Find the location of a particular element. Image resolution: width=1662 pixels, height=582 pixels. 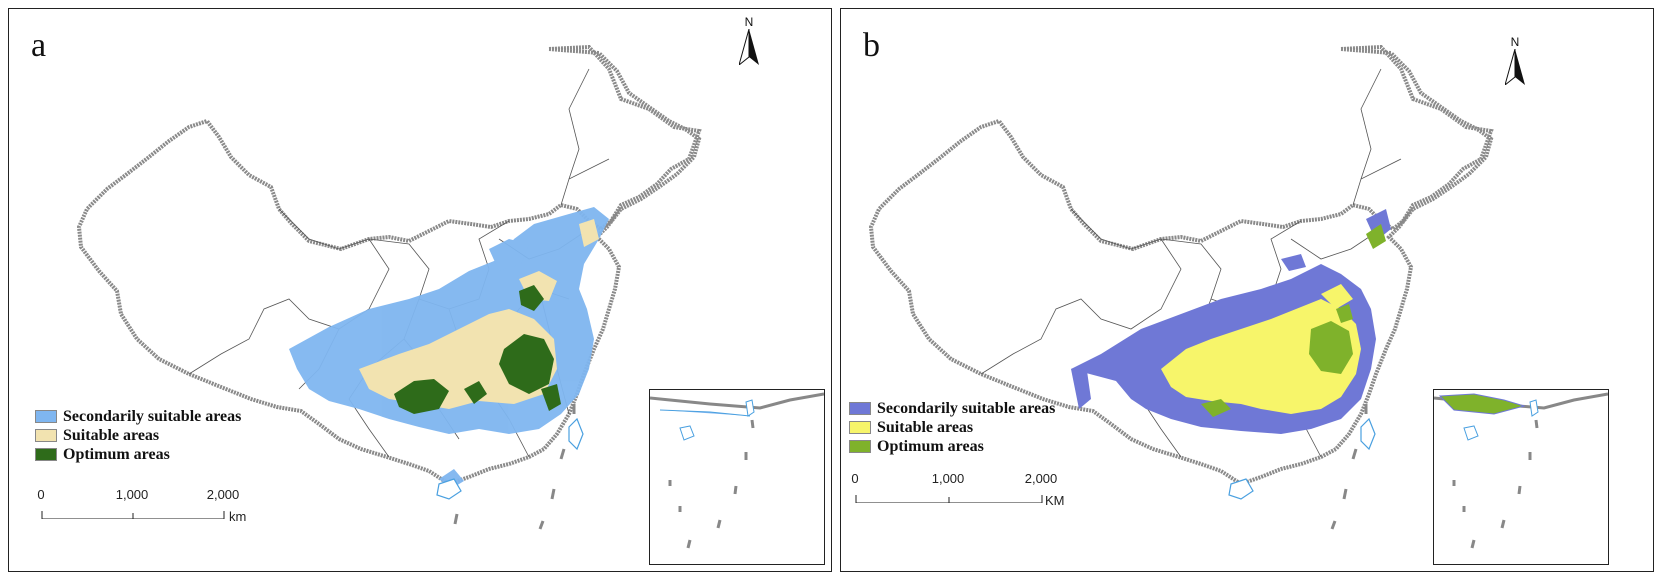

suitable-region is located at coordinates (1261, 349).